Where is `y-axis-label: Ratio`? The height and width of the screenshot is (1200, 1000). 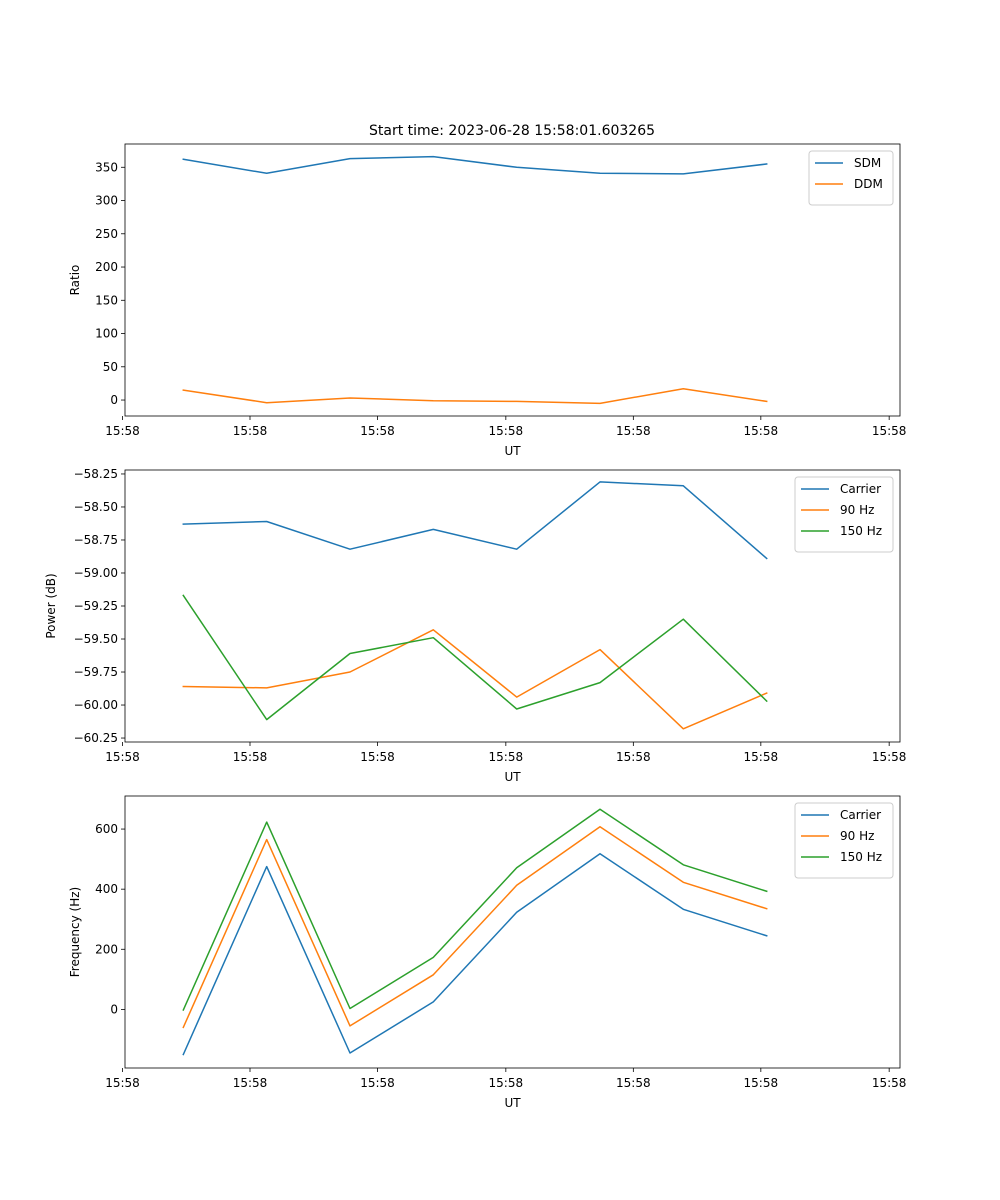 y-axis-label: Ratio is located at coordinates (75, 280).